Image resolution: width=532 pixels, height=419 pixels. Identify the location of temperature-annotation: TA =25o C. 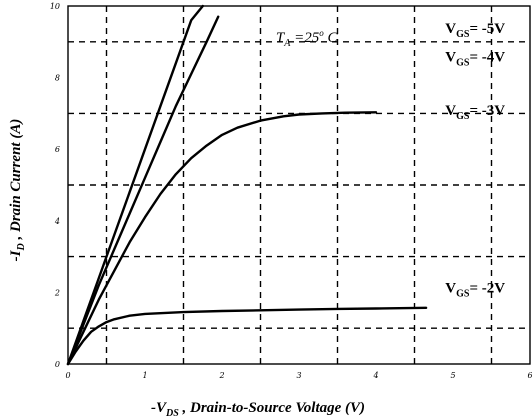
(307, 38).